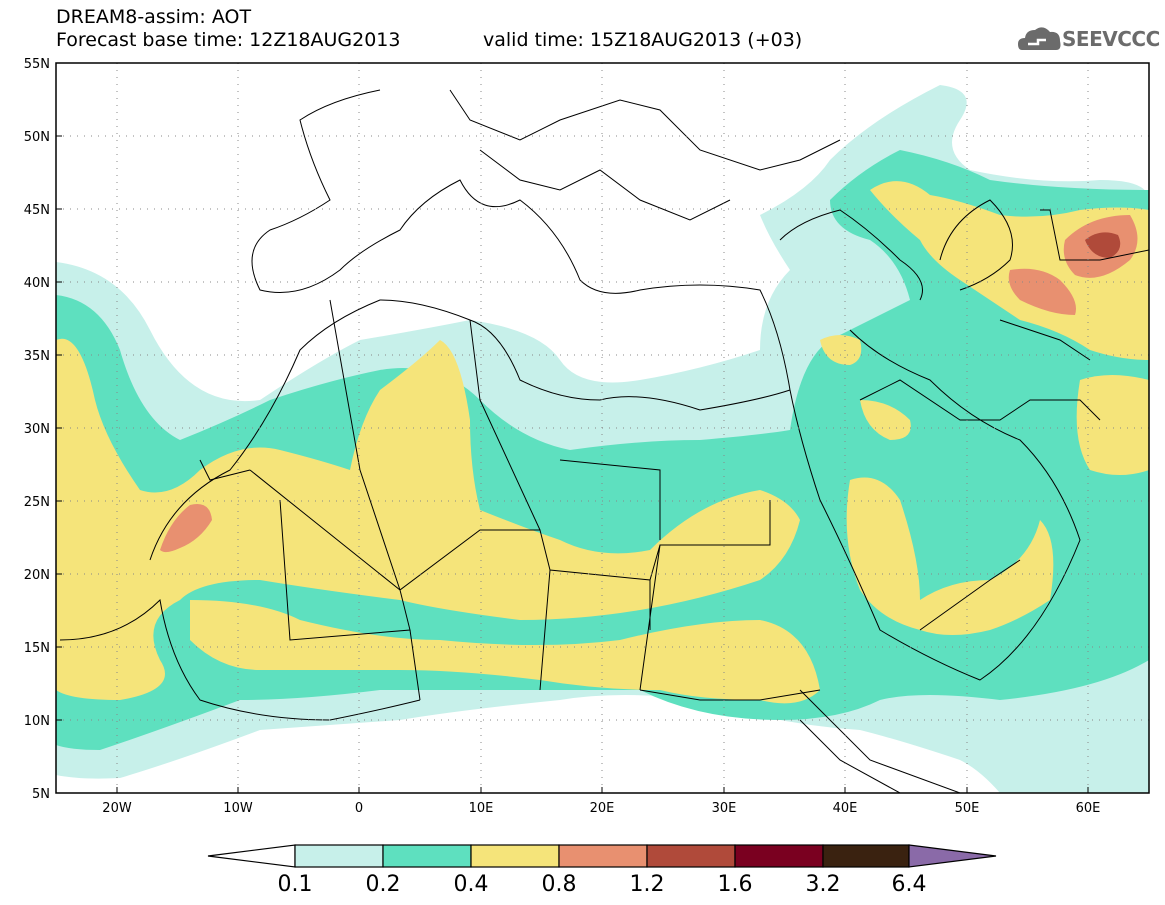  I want to click on lat-label: 10N, so click(37, 721).